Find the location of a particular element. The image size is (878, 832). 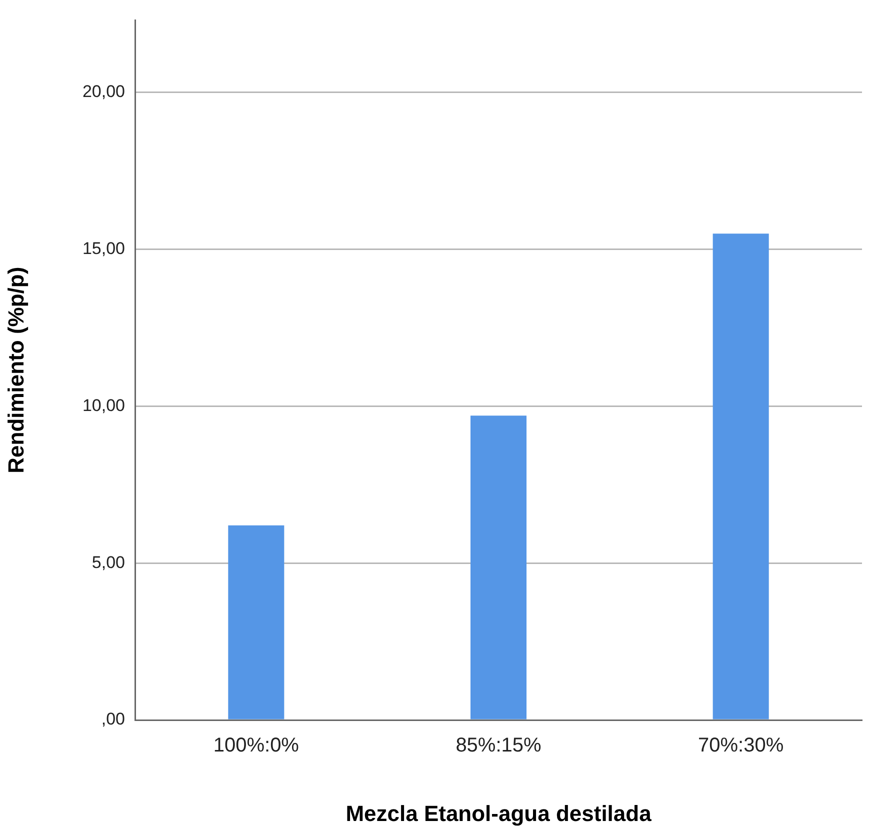

y-tick-label: 10,00 is located at coordinates (103, 405).